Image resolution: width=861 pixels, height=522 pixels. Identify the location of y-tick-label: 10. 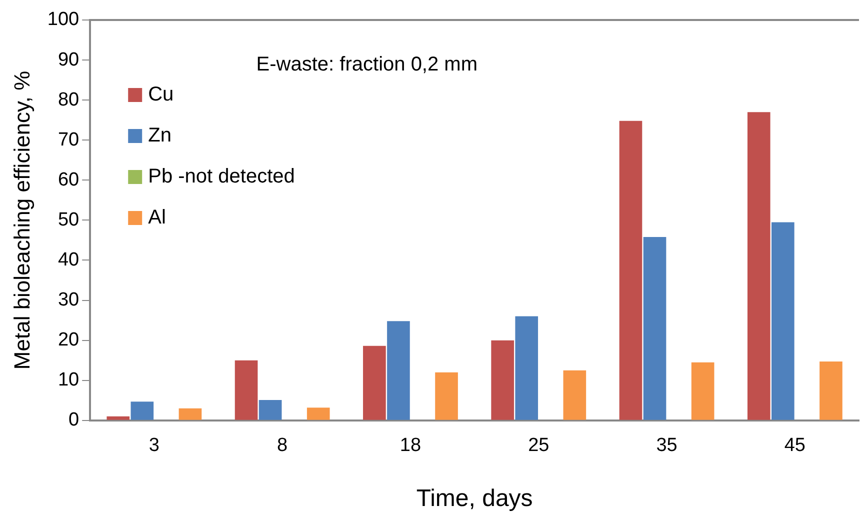
(69, 380).